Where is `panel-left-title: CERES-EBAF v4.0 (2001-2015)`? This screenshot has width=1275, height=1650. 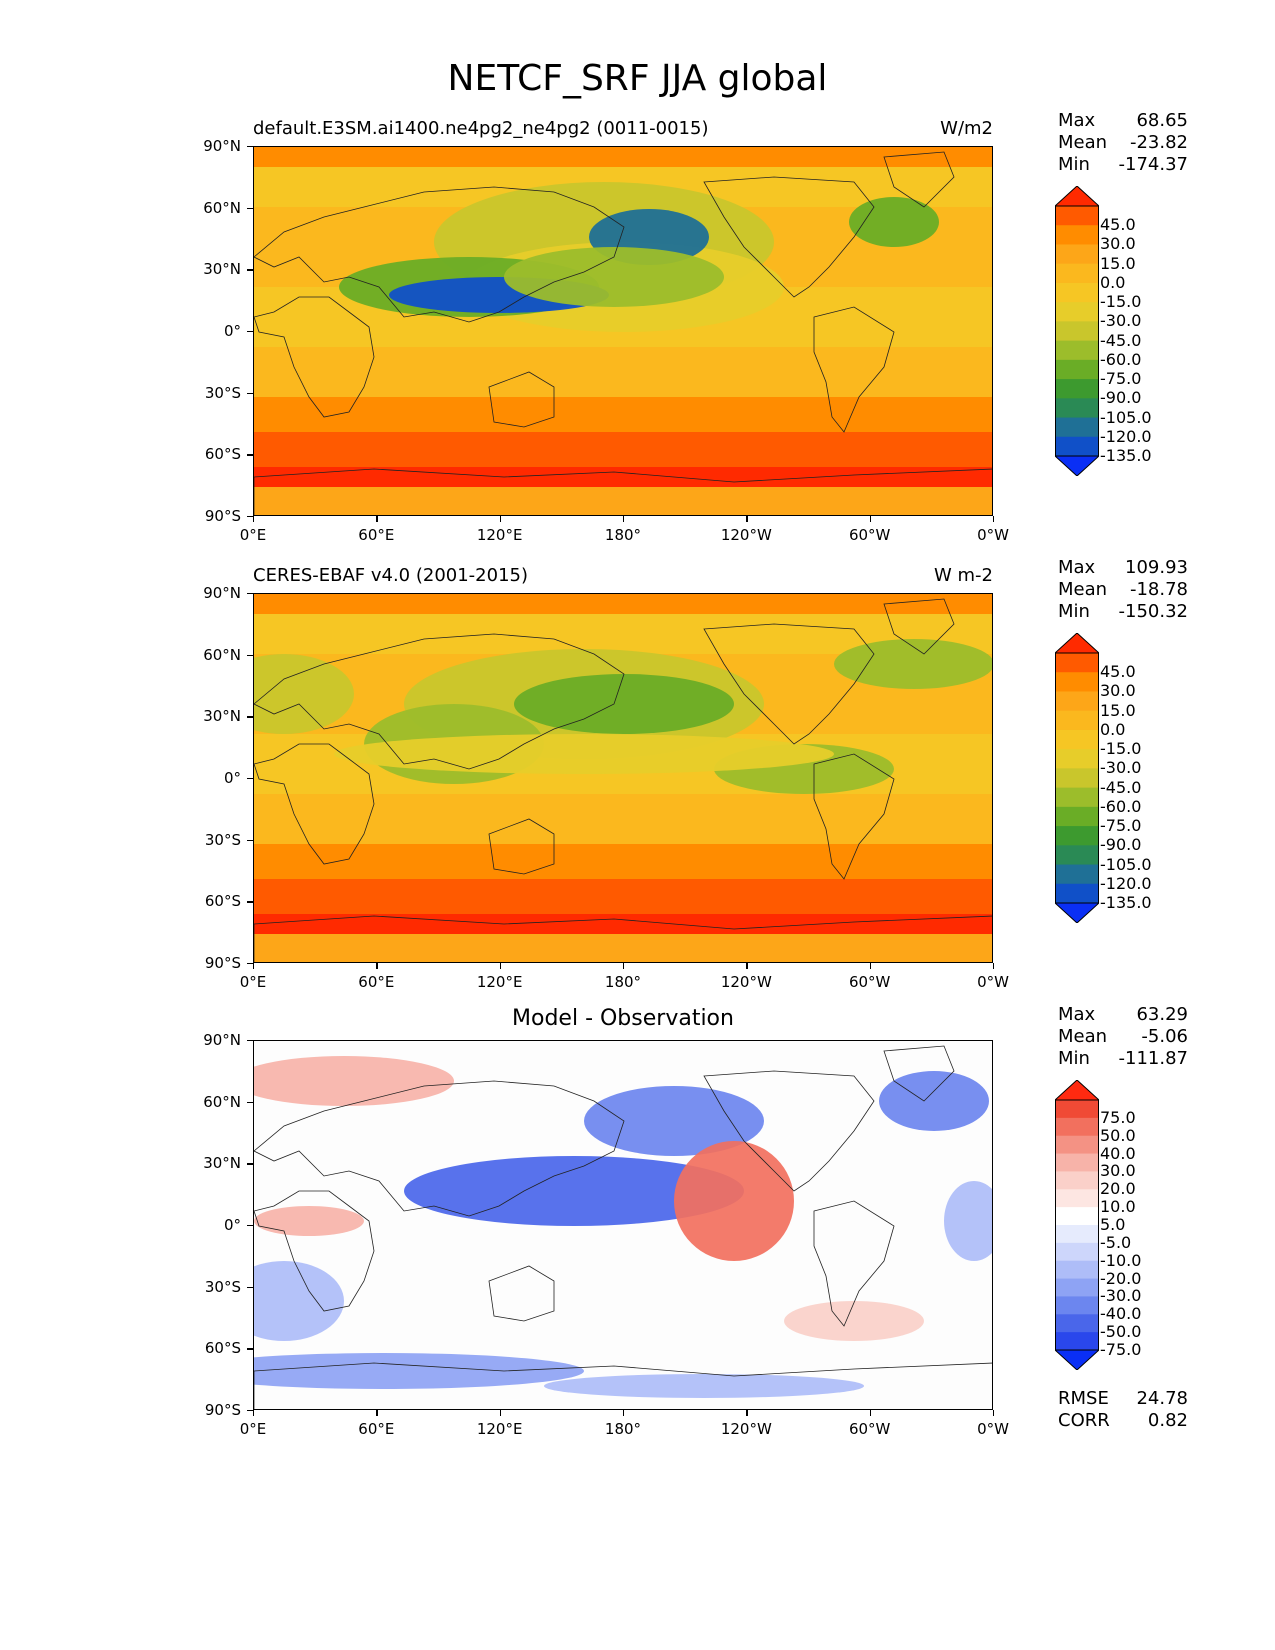
panel-left-title: CERES-EBAF v4.0 (2001-2015) is located at coordinates (391, 575).